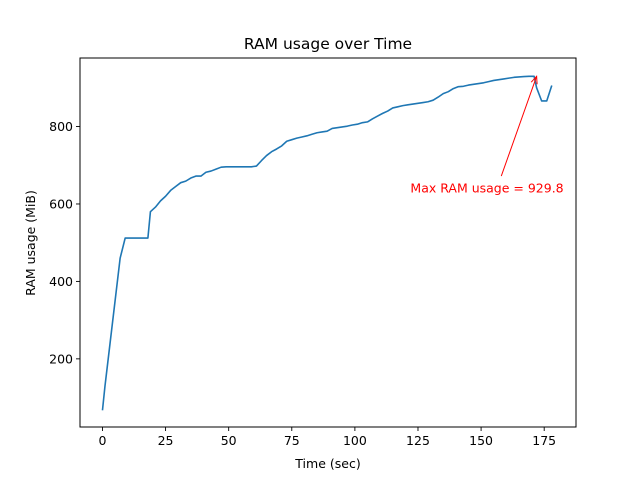 The height and width of the screenshot is (484, 640). What do you see at coordinates (61, 126) in the screenshot?
I see `y-tick-label: 800` at bounding box center [61, 126].